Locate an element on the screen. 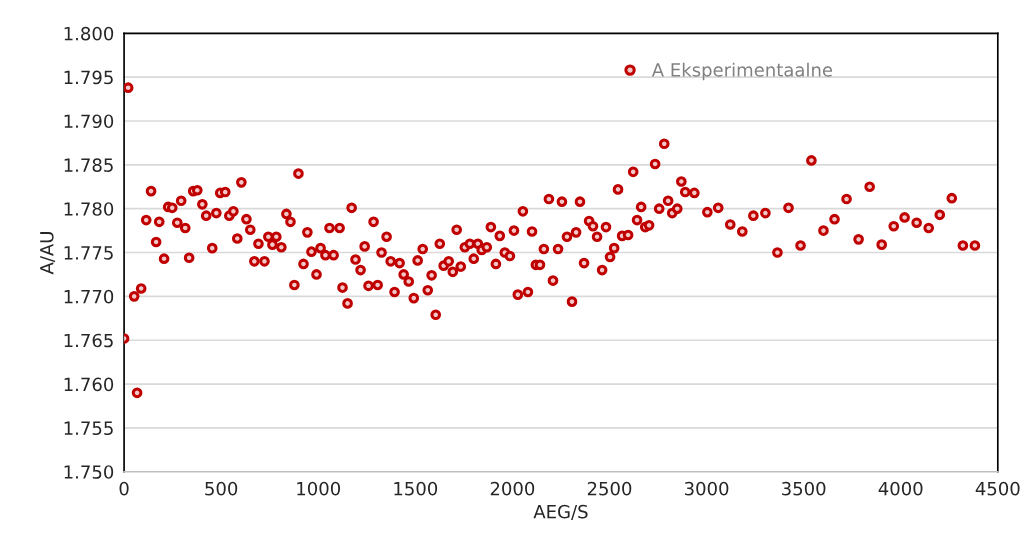 This screenshot has width=1034, height=555. x-tick-label: 4000 is located at coordinates (900, 488).